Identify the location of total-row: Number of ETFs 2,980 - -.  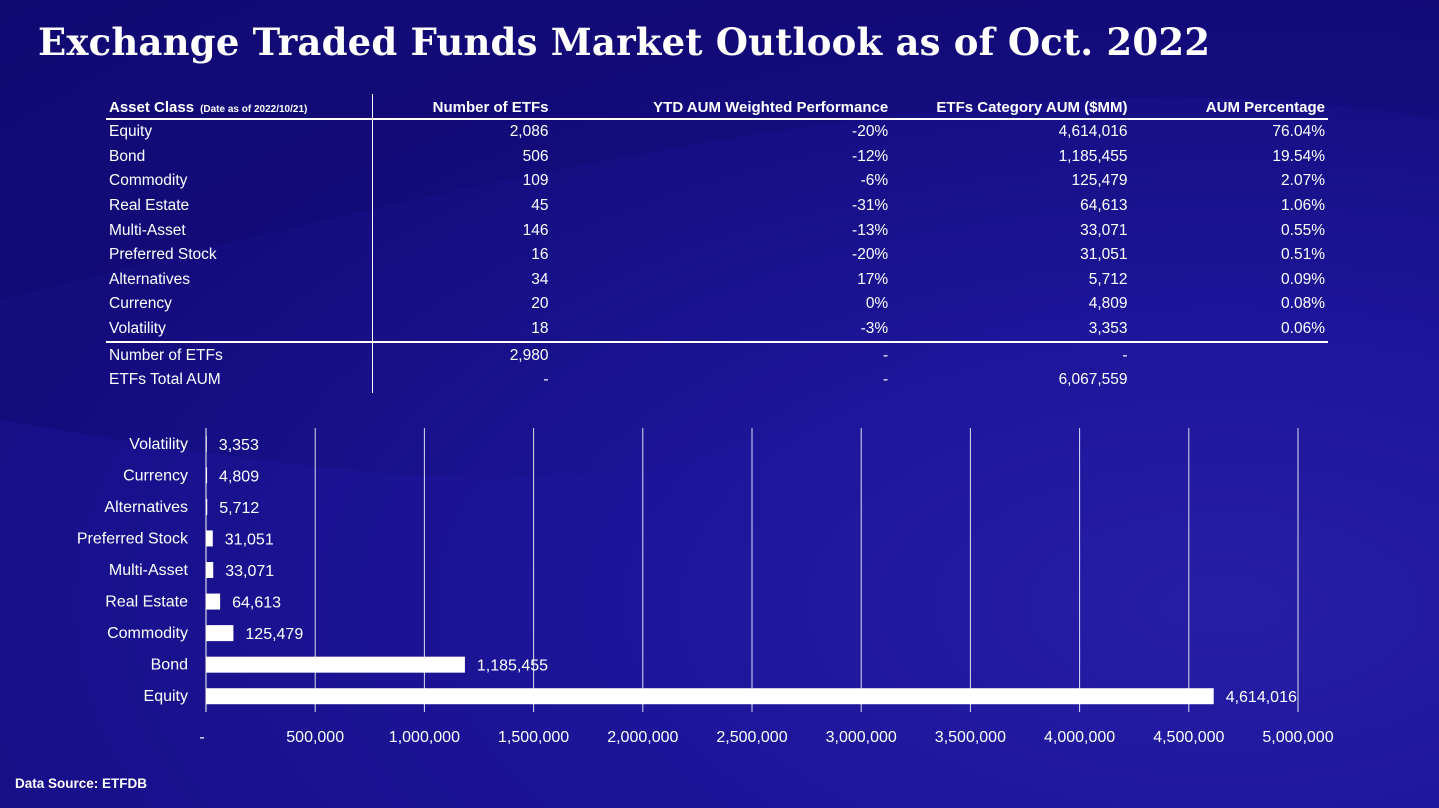
(717, 355).